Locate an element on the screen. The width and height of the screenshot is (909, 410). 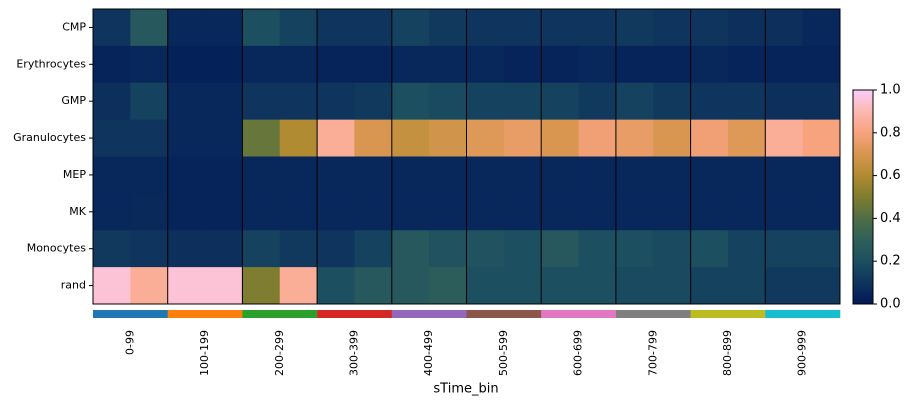
group-label: 800-899 is located at coordinates (727, 353).